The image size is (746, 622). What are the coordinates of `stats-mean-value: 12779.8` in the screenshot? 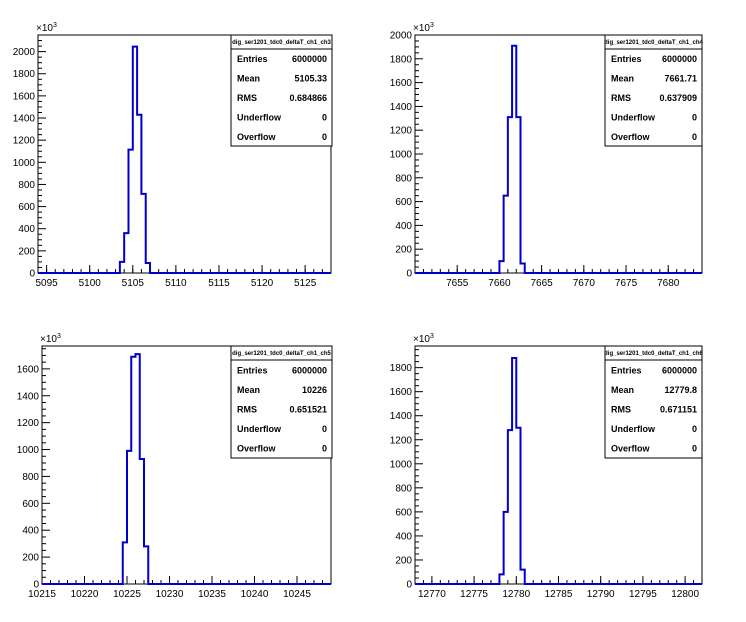 It's located at (680, 390).